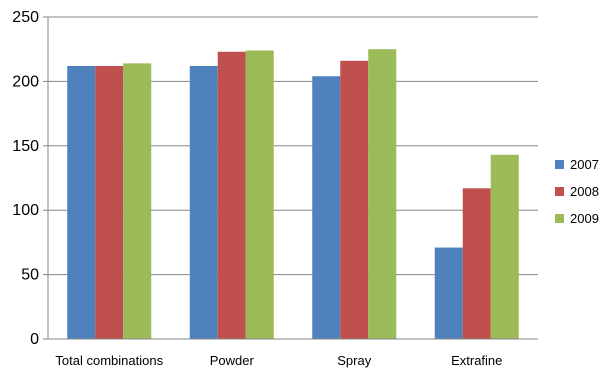 The width and height of the screenshot is (603, 373). I want to click on y-tick-label: 0, so click(34, 339).